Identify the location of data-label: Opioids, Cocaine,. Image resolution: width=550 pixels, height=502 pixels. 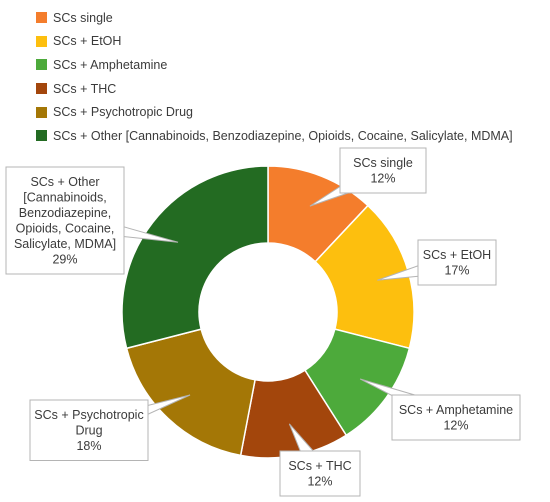
(65, 229).